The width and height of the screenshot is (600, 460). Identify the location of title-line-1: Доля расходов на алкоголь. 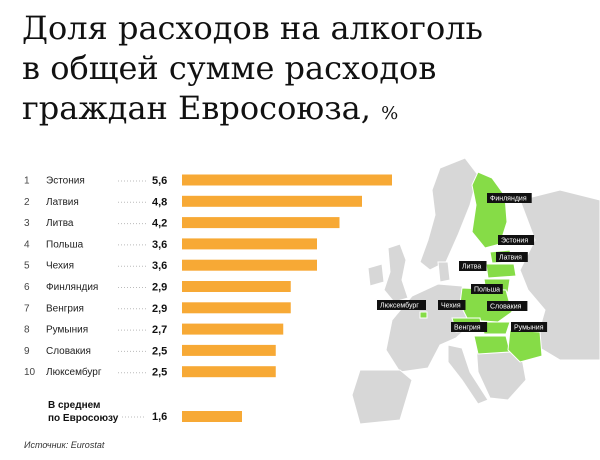
(252, 28).